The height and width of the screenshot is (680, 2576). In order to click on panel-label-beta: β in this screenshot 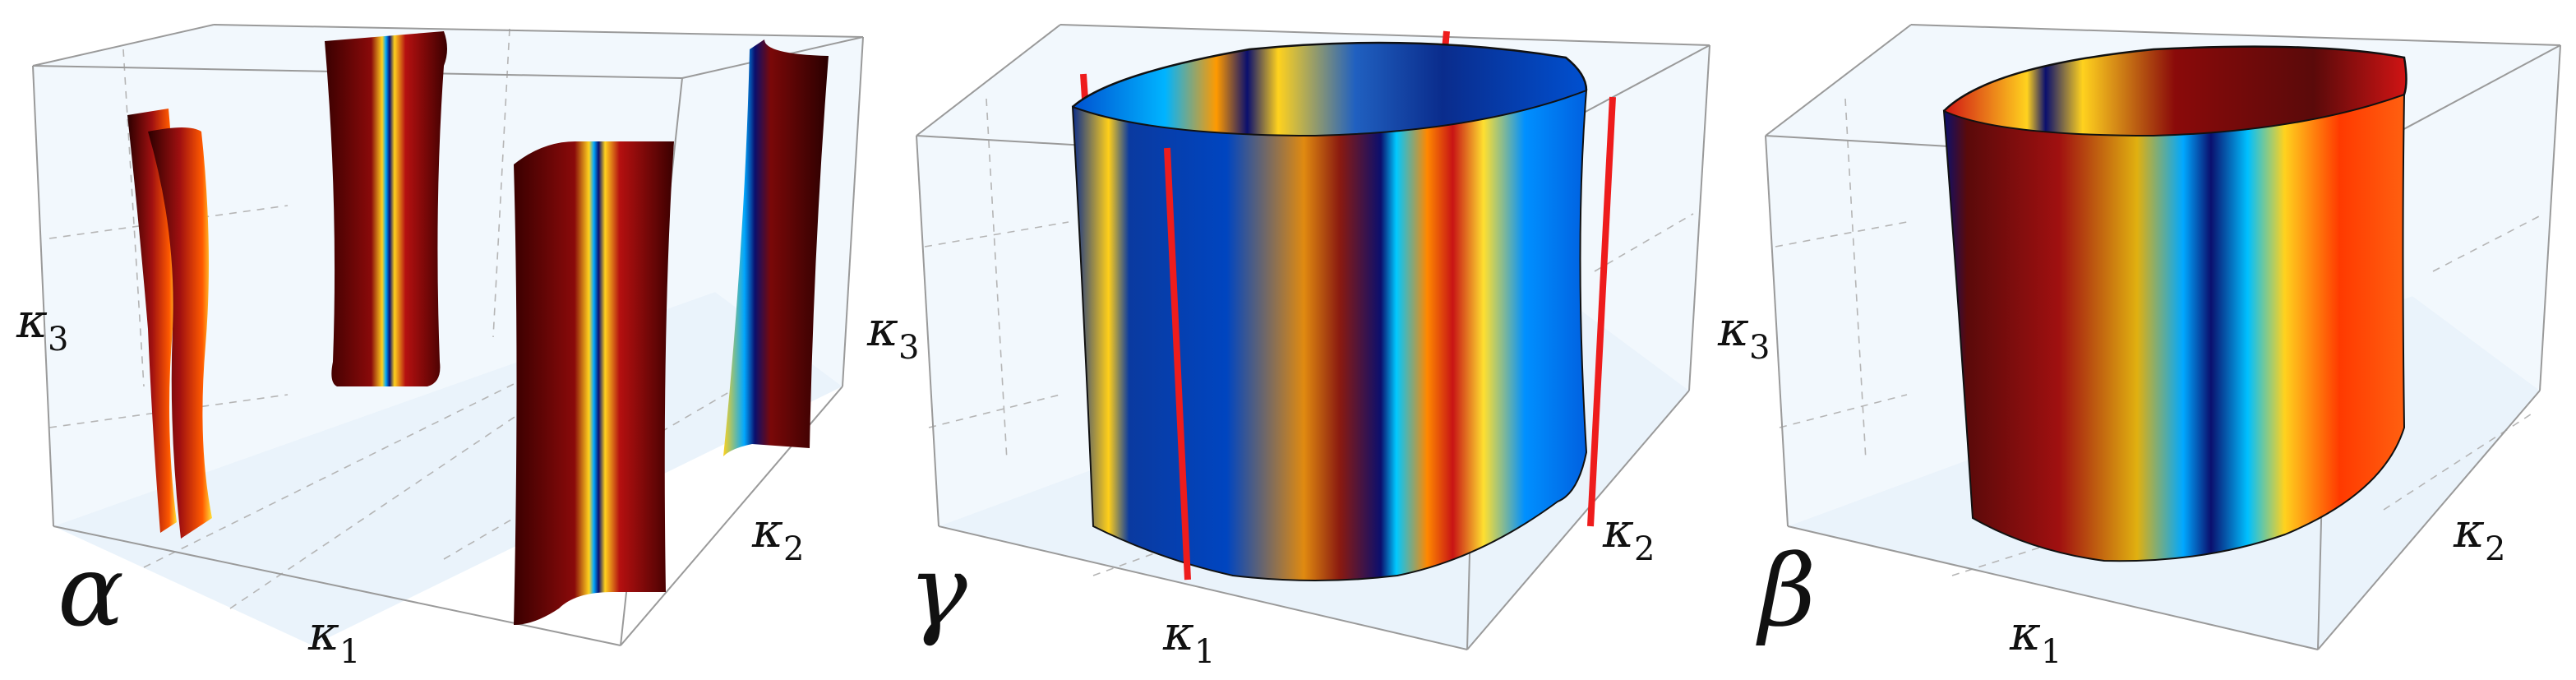, I will do `click(1786, 591)`.